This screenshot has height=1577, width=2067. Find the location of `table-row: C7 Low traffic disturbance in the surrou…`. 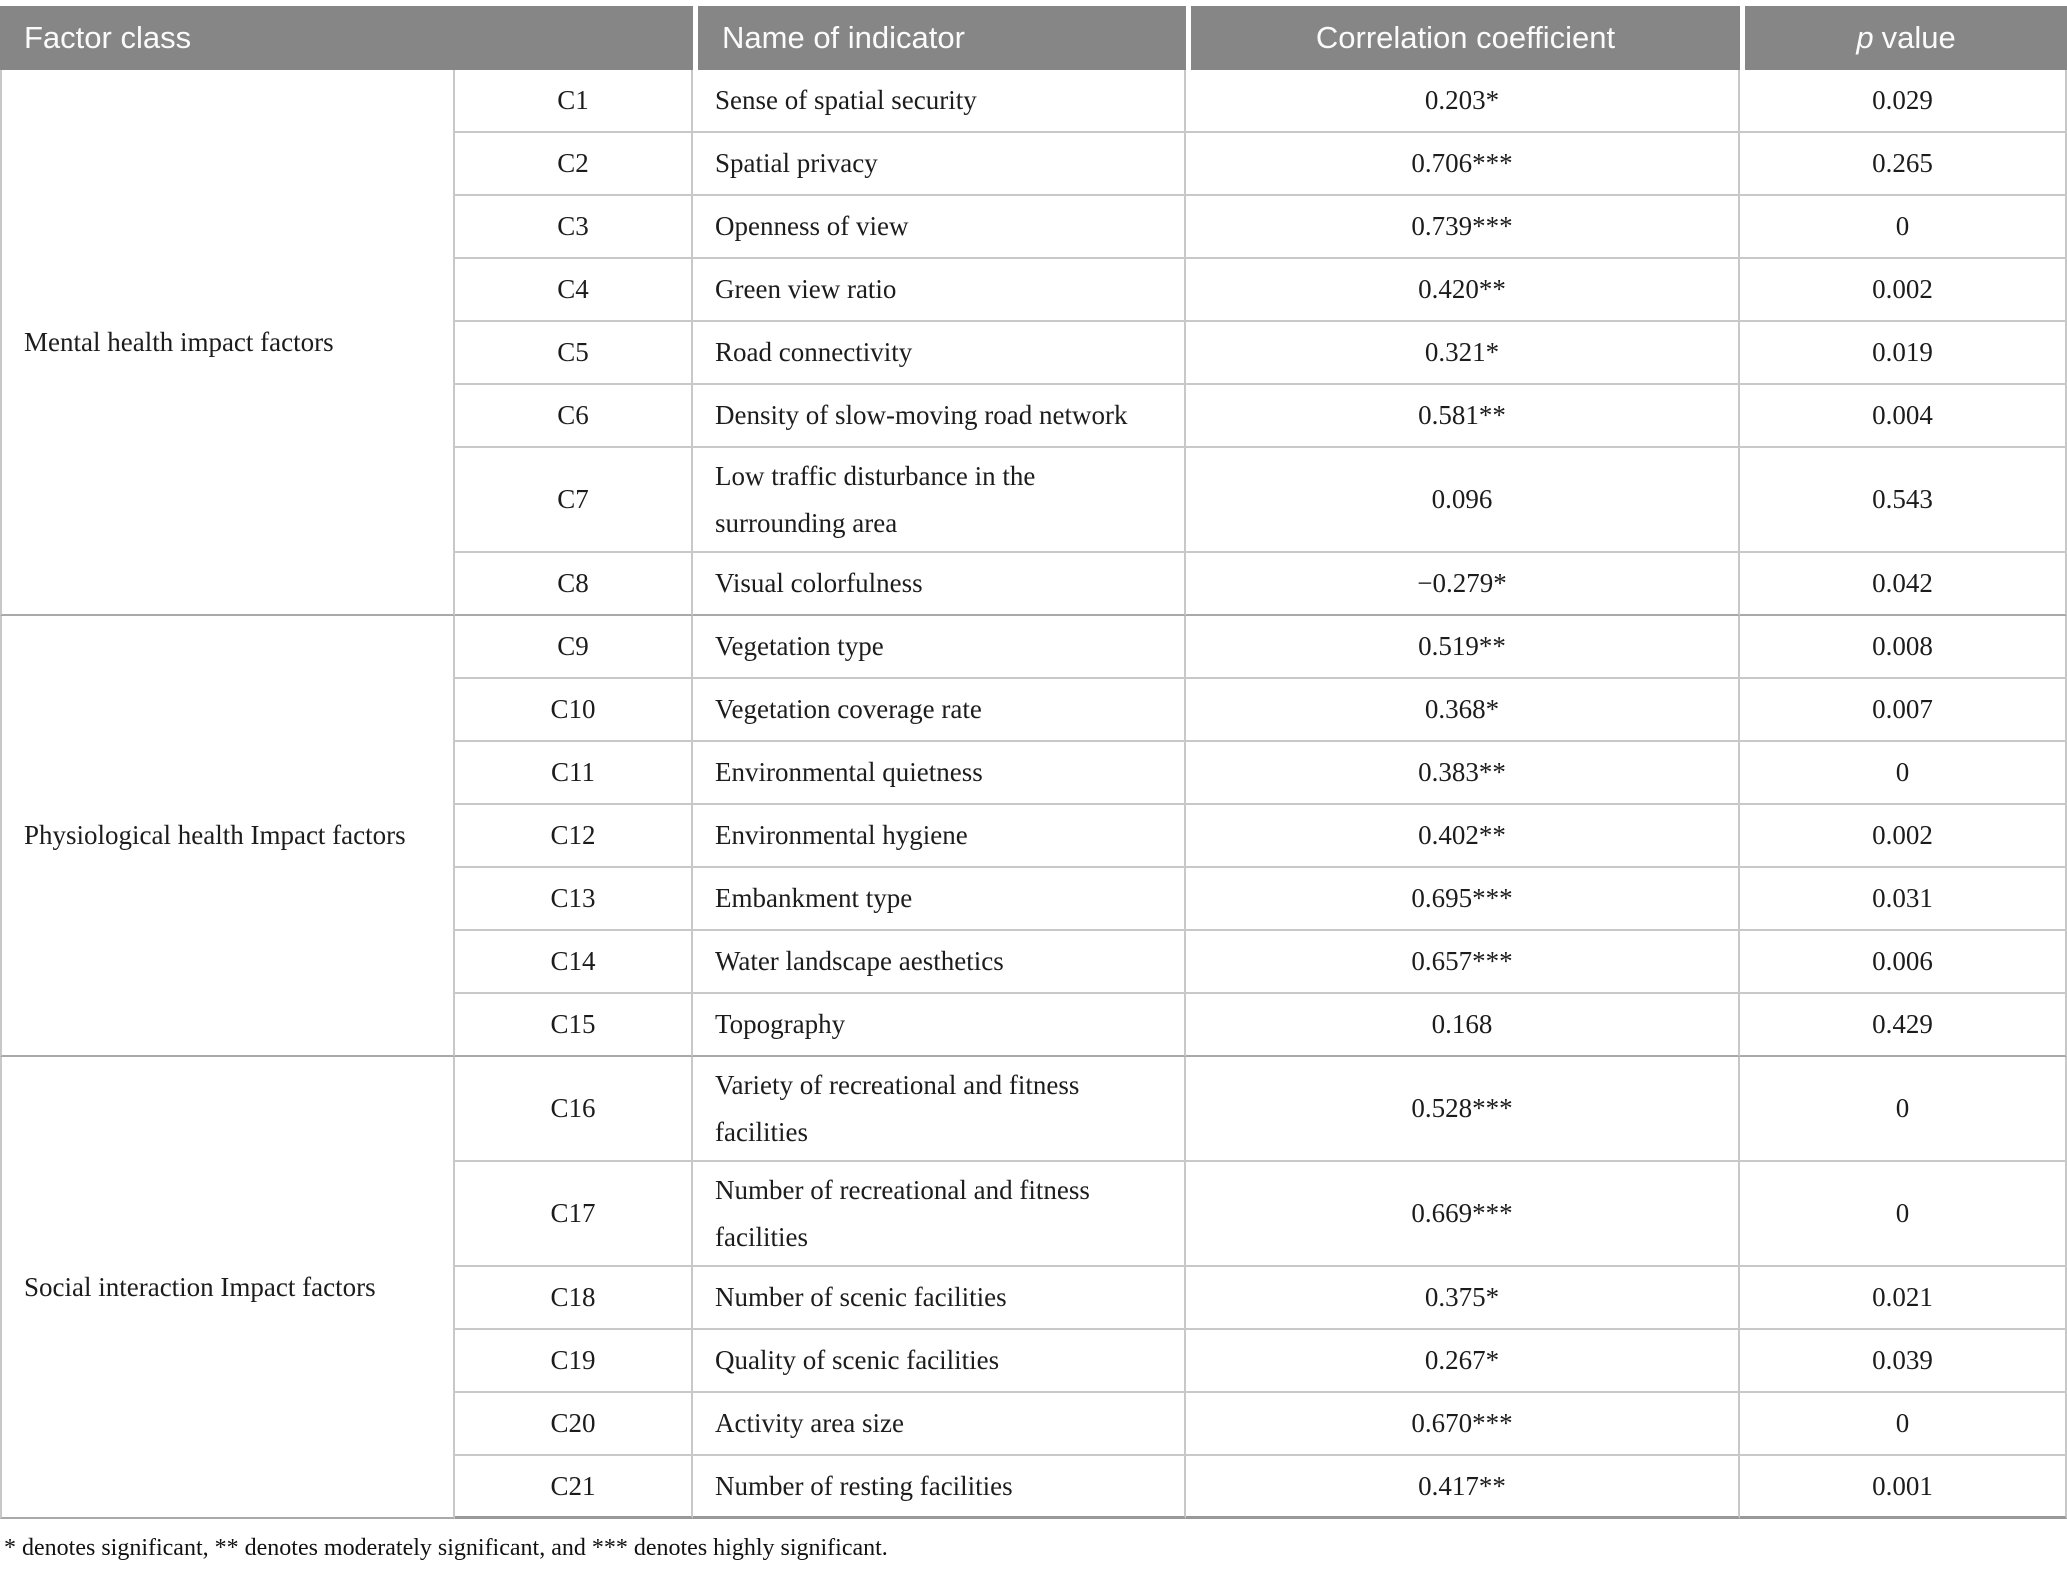

table-row: C7 Low traffic disturbance in the surrou… is located at coordinates (1033, 500).